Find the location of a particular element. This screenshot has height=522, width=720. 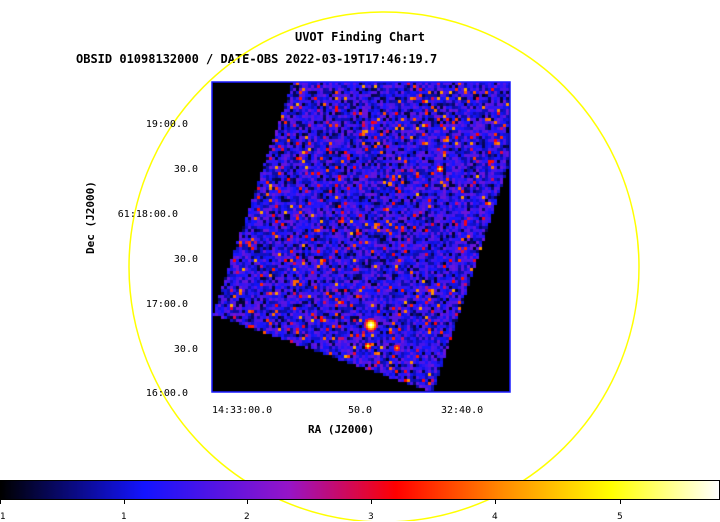

colorbar-tick-label: 5 is located at coordinates (620, 517).